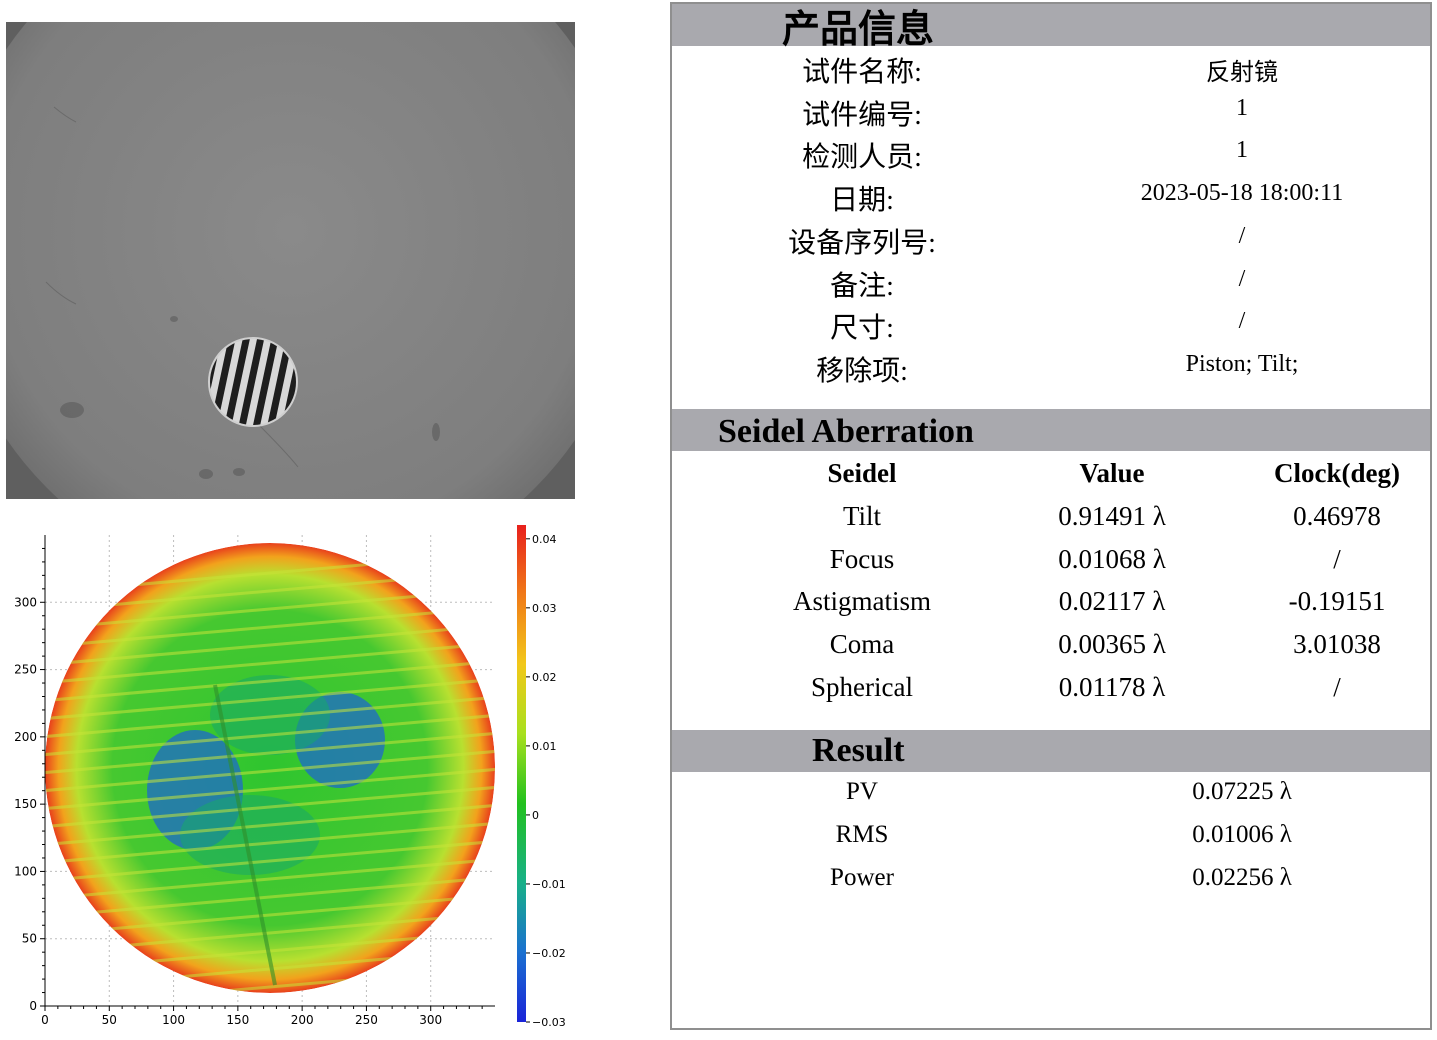  What do you see at coordinates (1242, 73) in the screenshot?
I see `info-value: 反射镜` at bounding box center [1242, 73].